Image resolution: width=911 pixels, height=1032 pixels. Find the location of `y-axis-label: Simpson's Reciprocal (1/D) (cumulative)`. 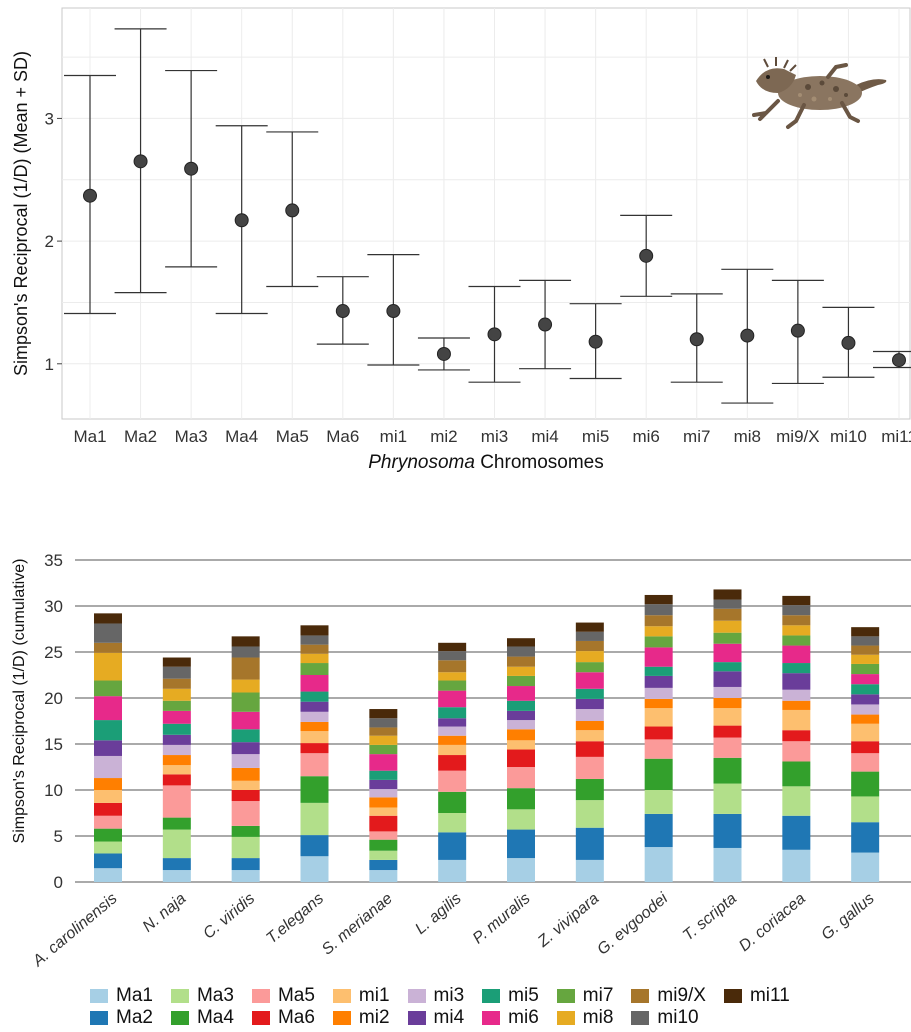

y-axis-label: Simpson's Reciprocal (1/D) (cumulative) is located at coordinates (19, 701).